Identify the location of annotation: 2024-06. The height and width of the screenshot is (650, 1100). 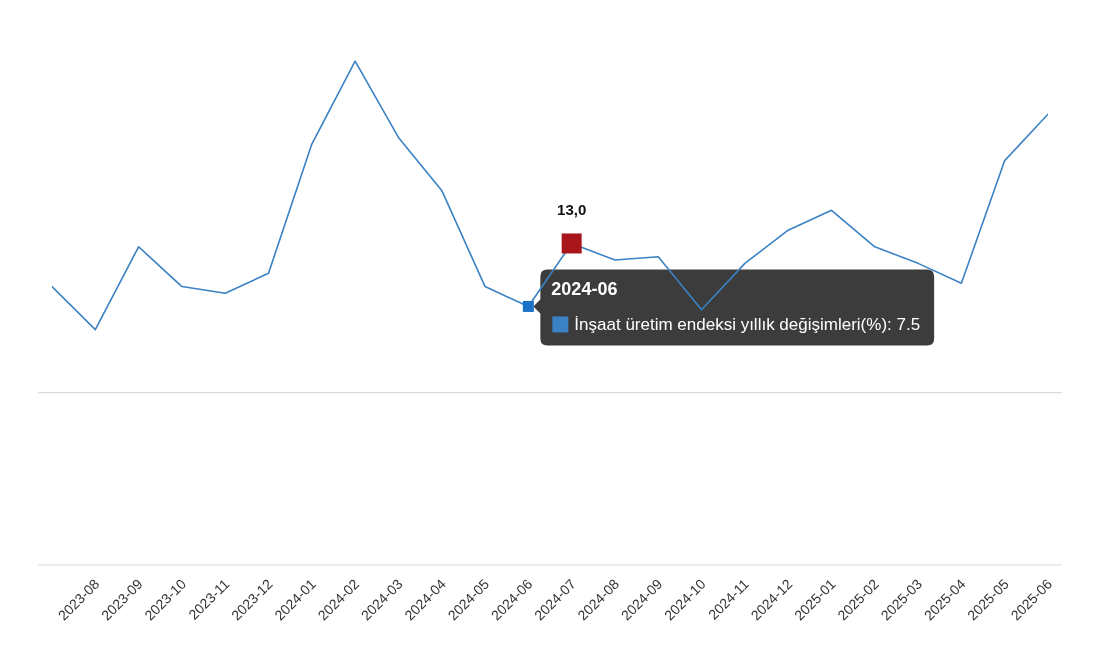
(584, 289).